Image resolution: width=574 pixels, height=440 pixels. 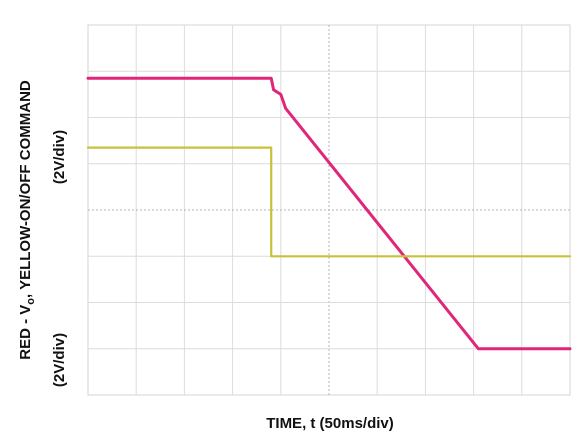 I want to click on y-axis-label-subscript: o, so click(x=31, y=301).